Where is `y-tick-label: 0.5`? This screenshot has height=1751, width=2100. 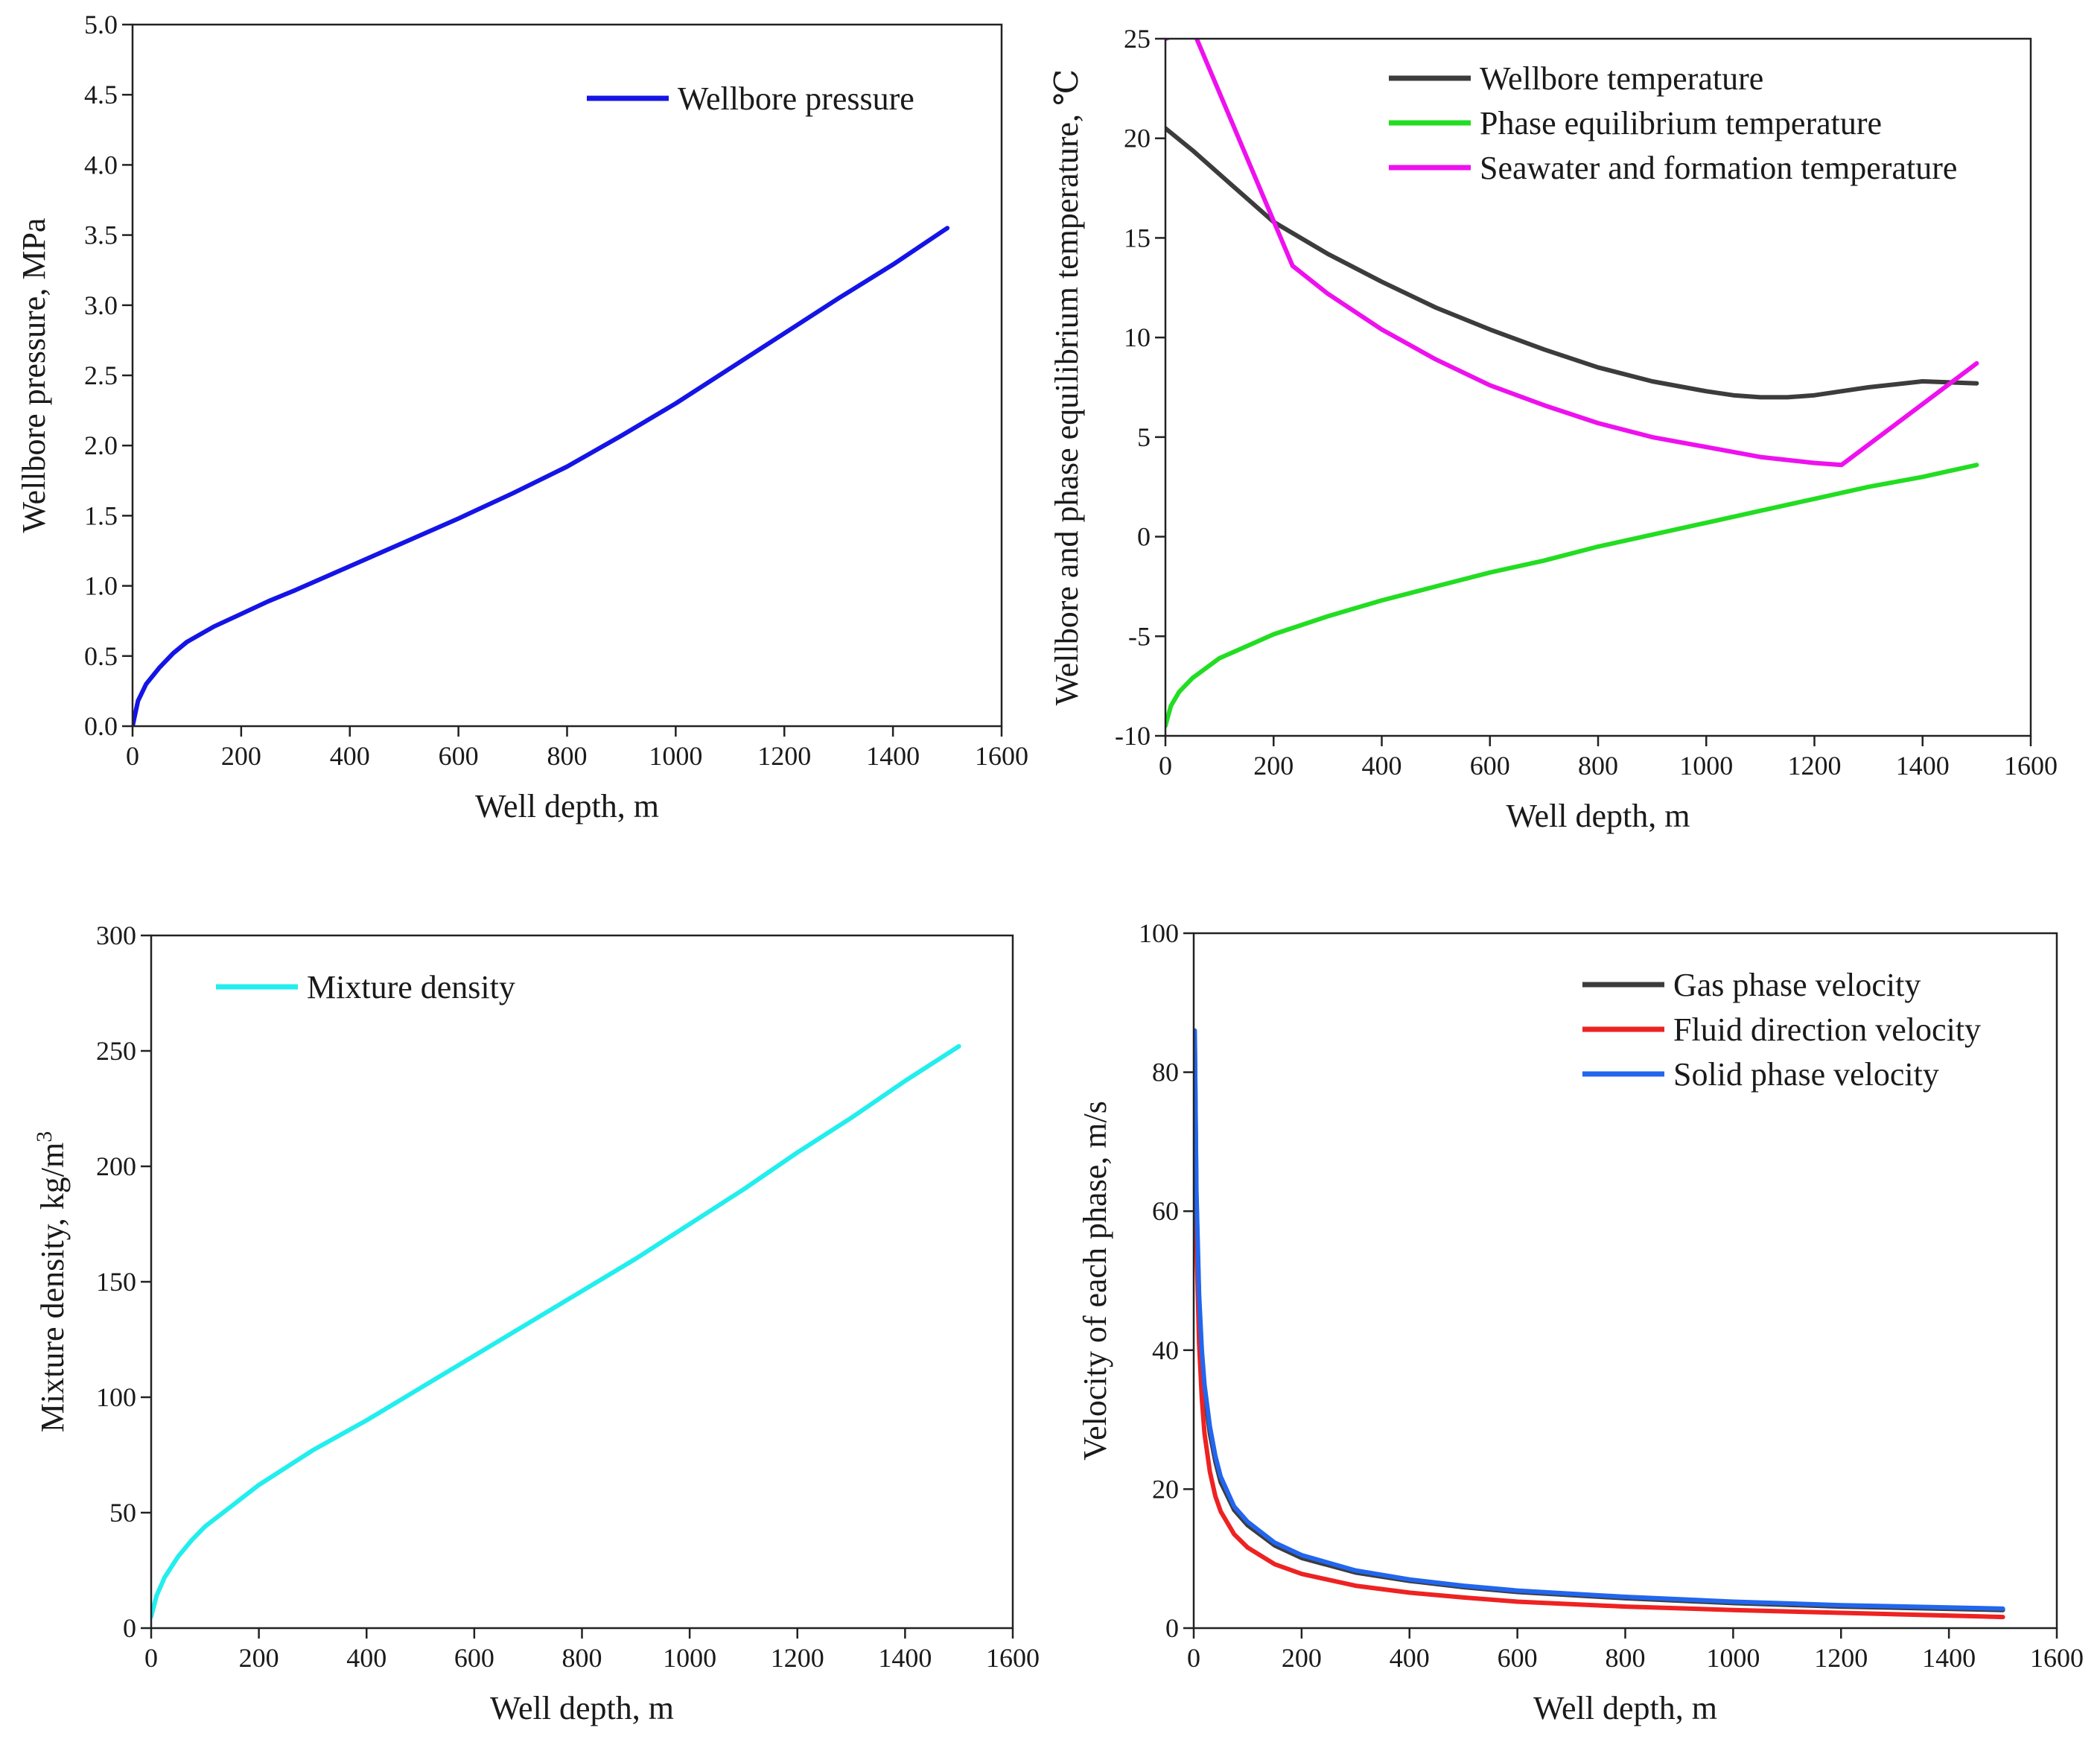
y-tick-label: 0.5 is located at coordinates (101, 656).